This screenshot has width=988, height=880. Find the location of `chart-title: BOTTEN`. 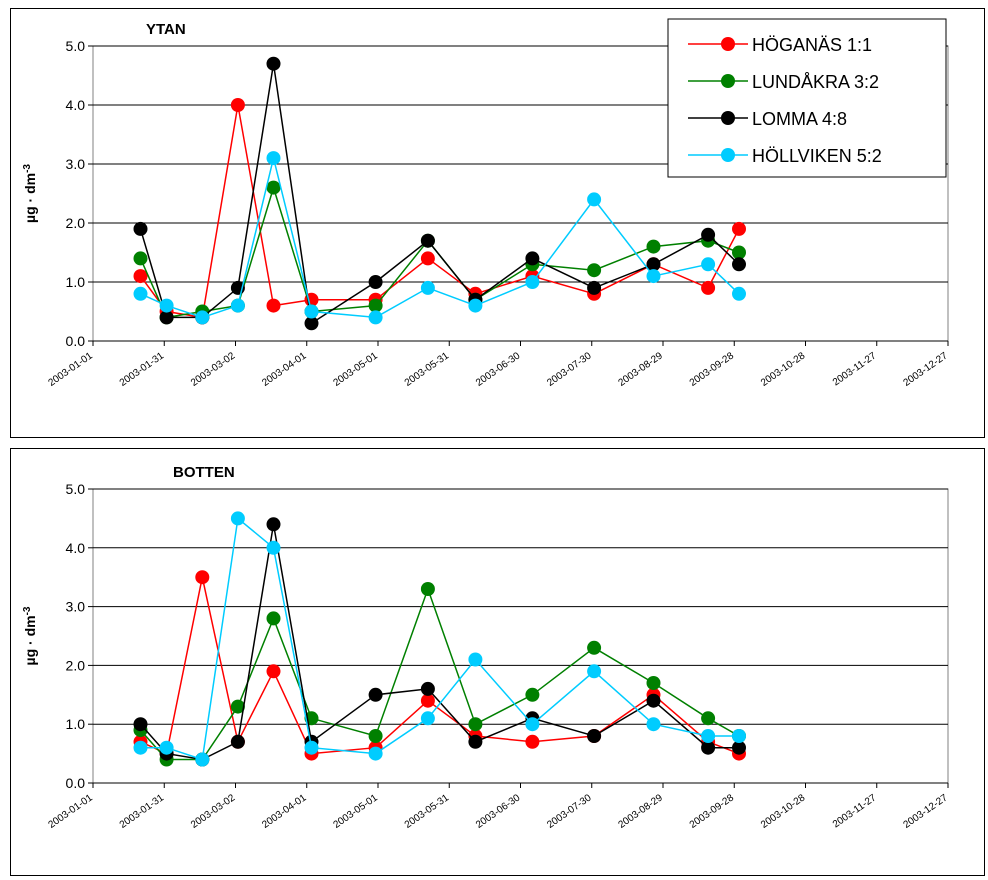

chart-title: BOTTEN is located at coordinates (204, 472).